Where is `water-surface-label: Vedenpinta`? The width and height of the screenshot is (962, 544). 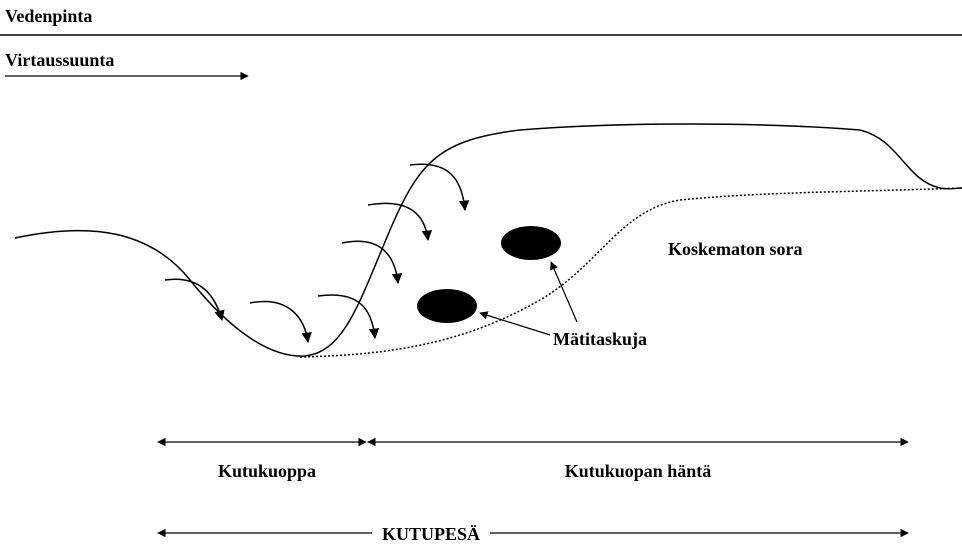 water-surface-label: Vedenpinta is located at coordinates (48, 16).